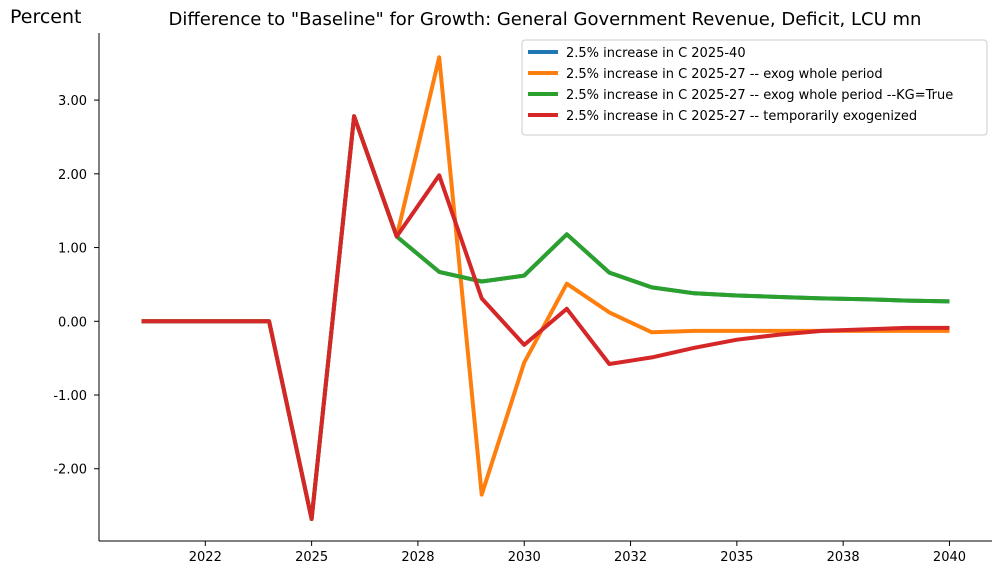  What do you see at coordinates (46, 17) in the screenshot?
I see `y-axis-label: Percent` at bounding box center [46, 17].